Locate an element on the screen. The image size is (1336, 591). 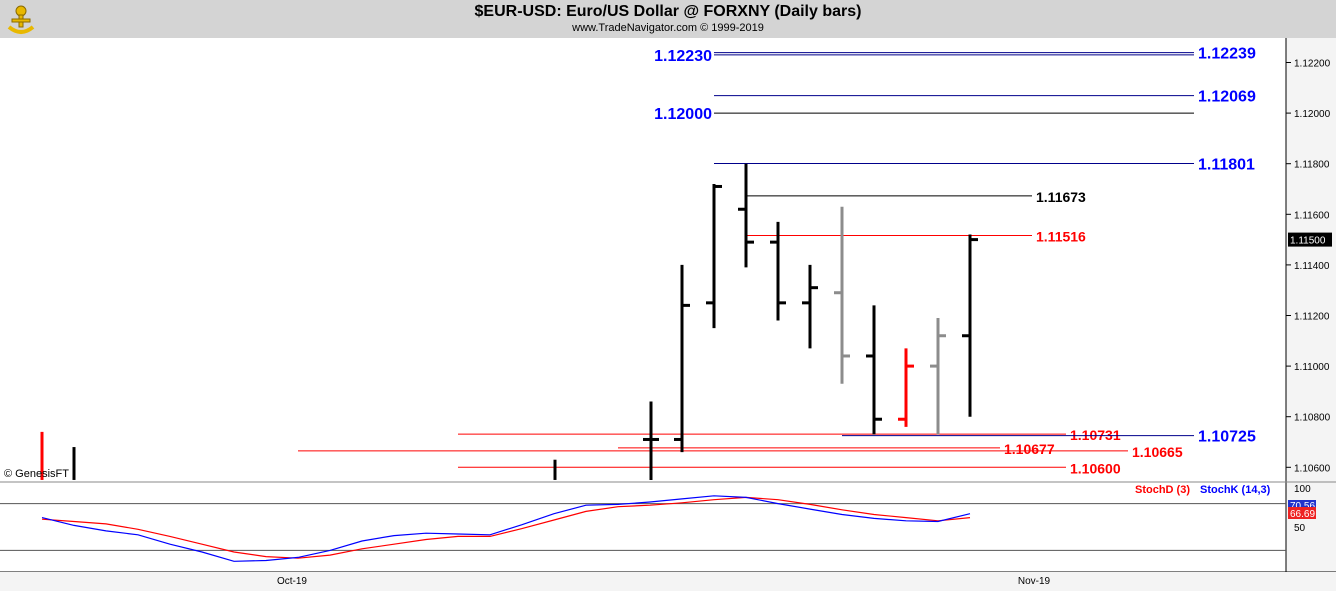
price-axis-panel is located at coordinates (1311, 314).